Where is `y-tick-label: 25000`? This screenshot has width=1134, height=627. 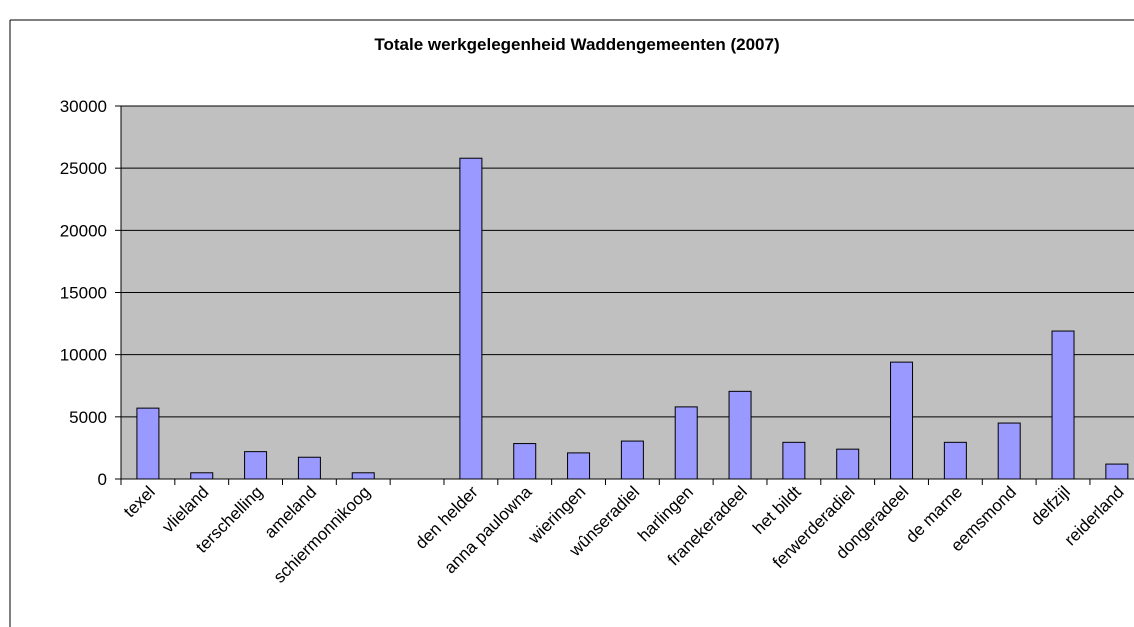
y-tick-label: 25000 is located at coordinates (83, 168).